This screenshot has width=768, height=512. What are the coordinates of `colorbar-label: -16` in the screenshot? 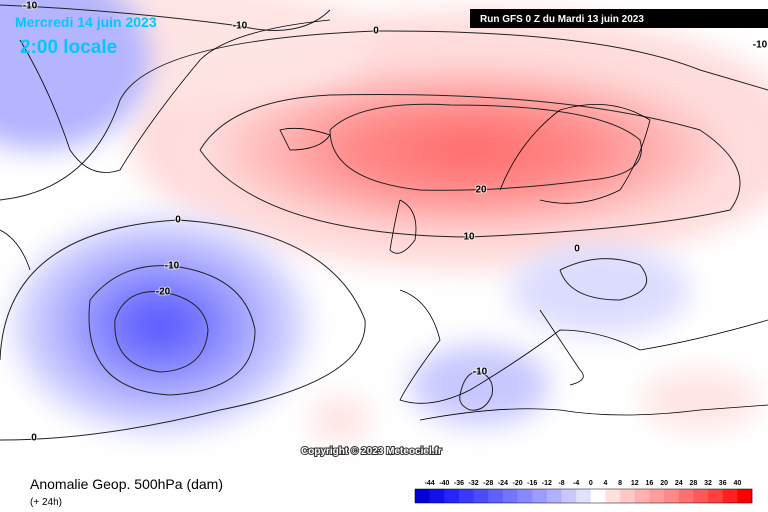 It's located at (532, 483).